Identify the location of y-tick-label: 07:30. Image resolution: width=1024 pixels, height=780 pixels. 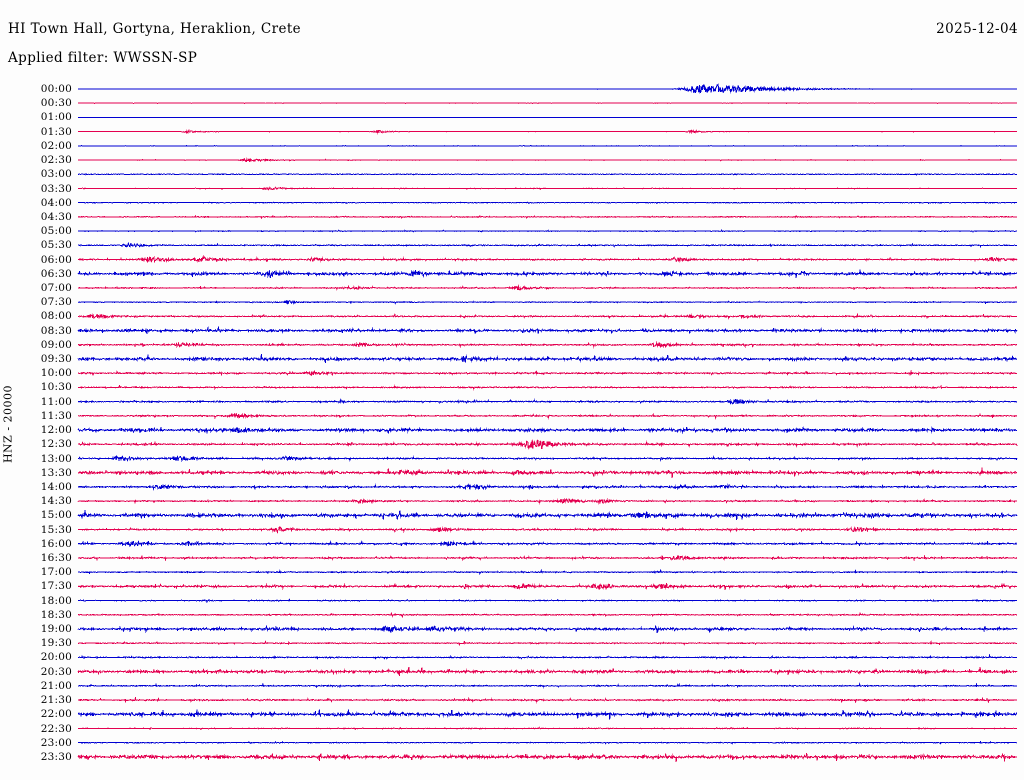
(56, 302).